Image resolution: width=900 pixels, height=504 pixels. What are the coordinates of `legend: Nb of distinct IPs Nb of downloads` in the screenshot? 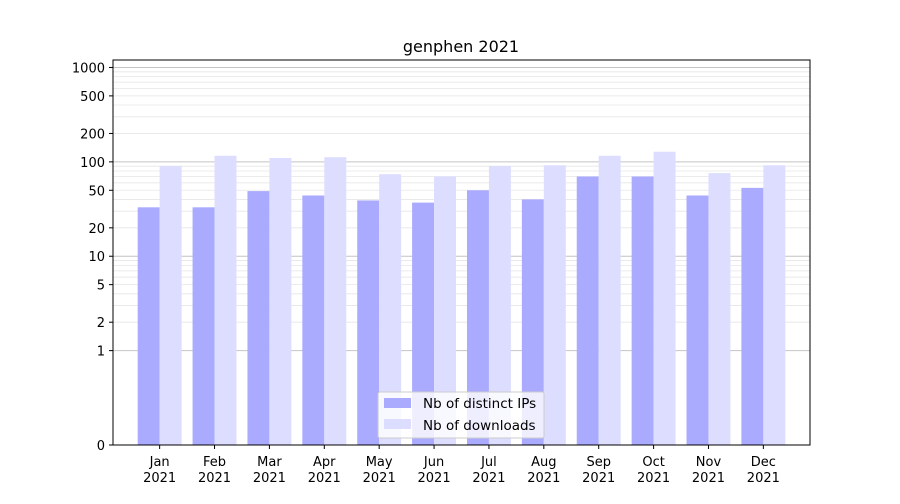 It's located at (461, 415).